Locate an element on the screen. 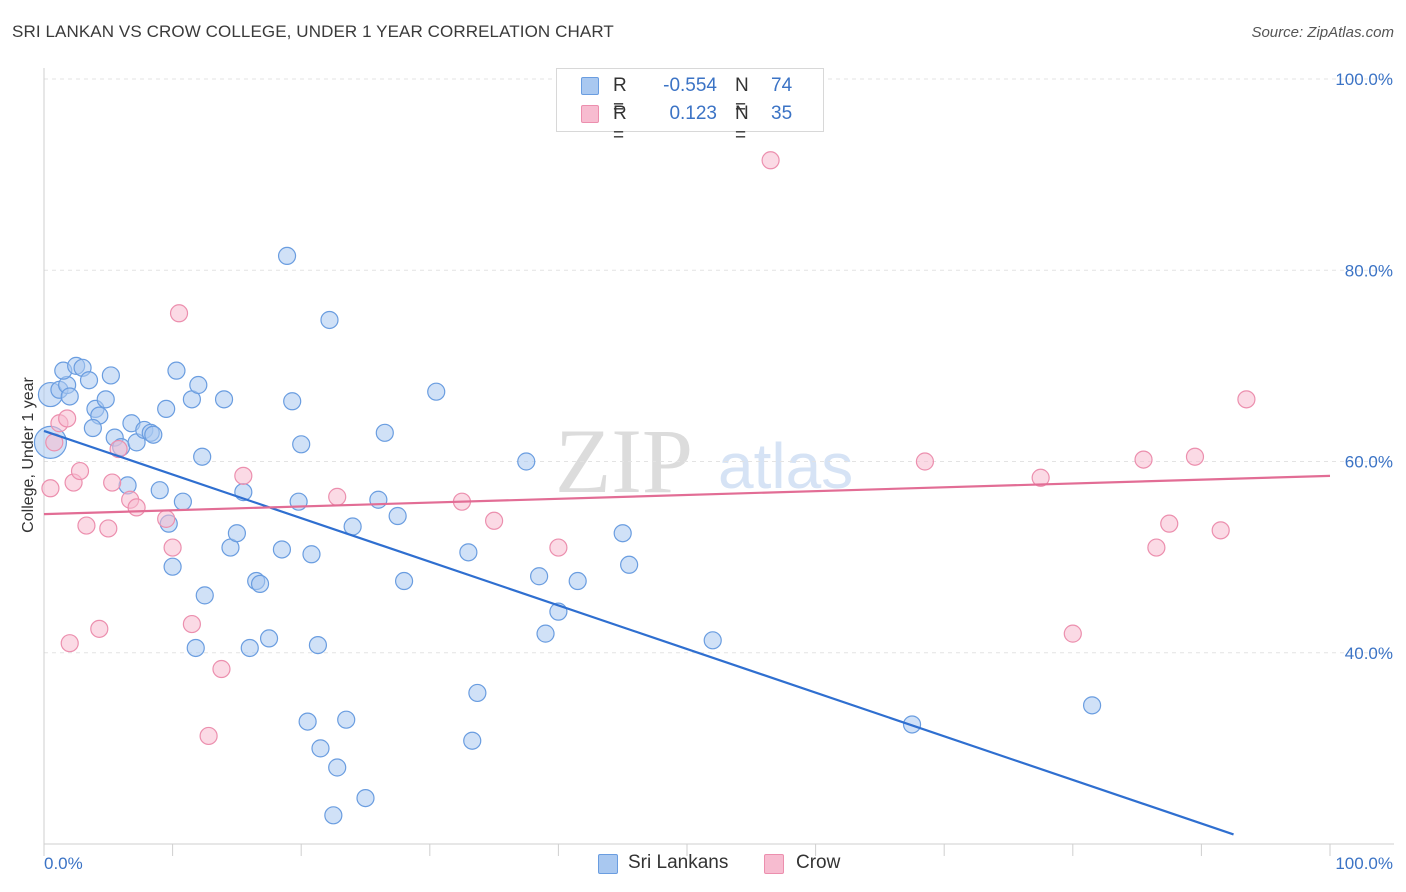 The height and width of the screenshot is (892, 1406). crow-trend-line is located at coordinates (687, 495).